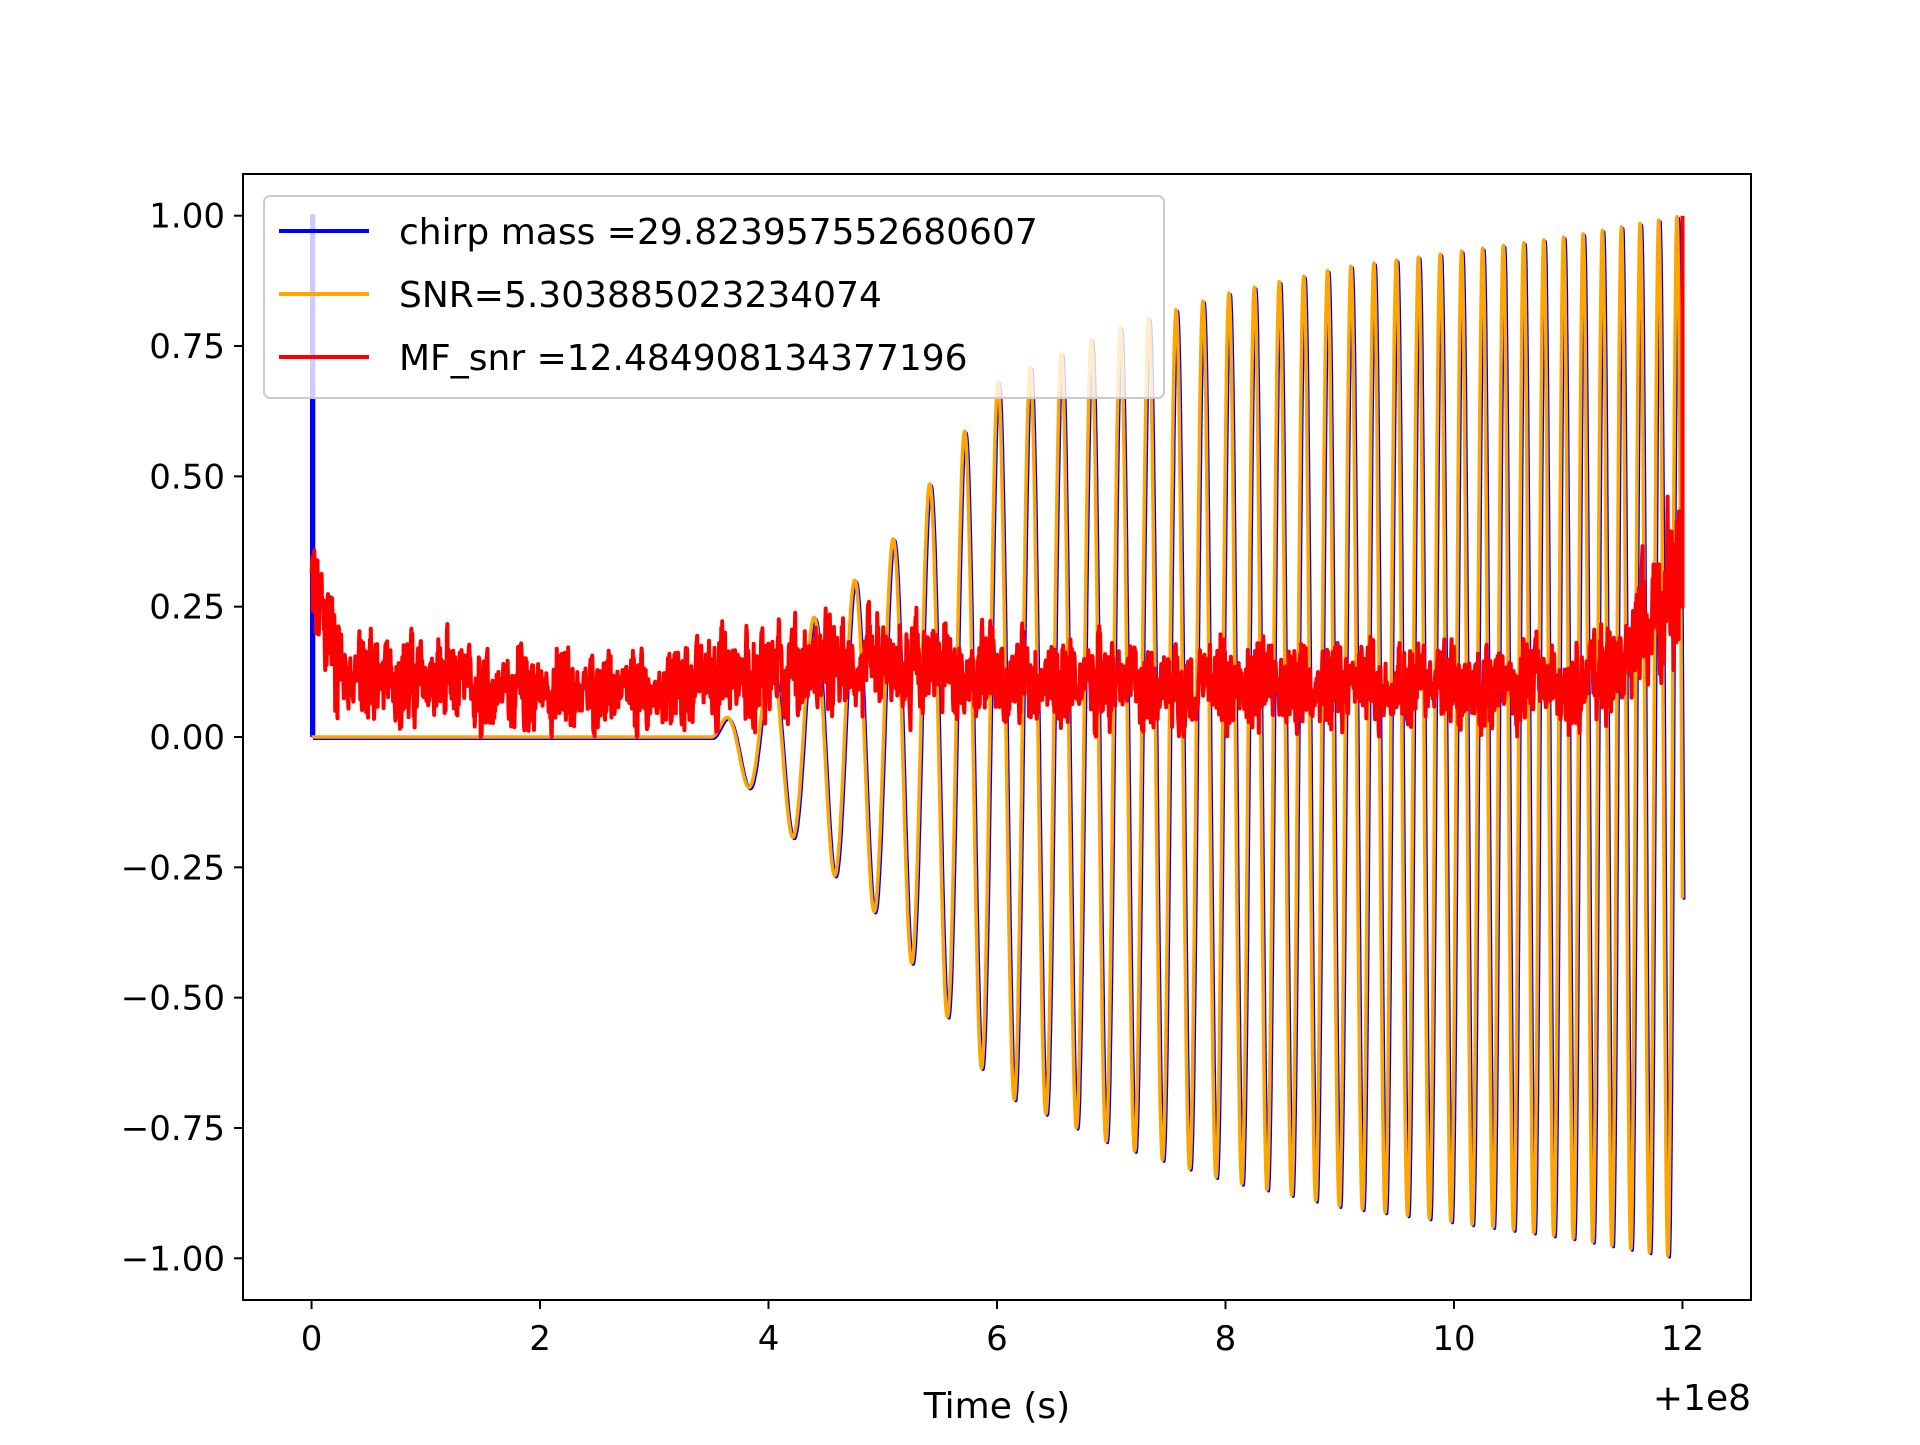  What do you see at coordinates (187, 477) in the screenshot?
I see `y-tick-label: 0.50` at bounding box center [187, 477].